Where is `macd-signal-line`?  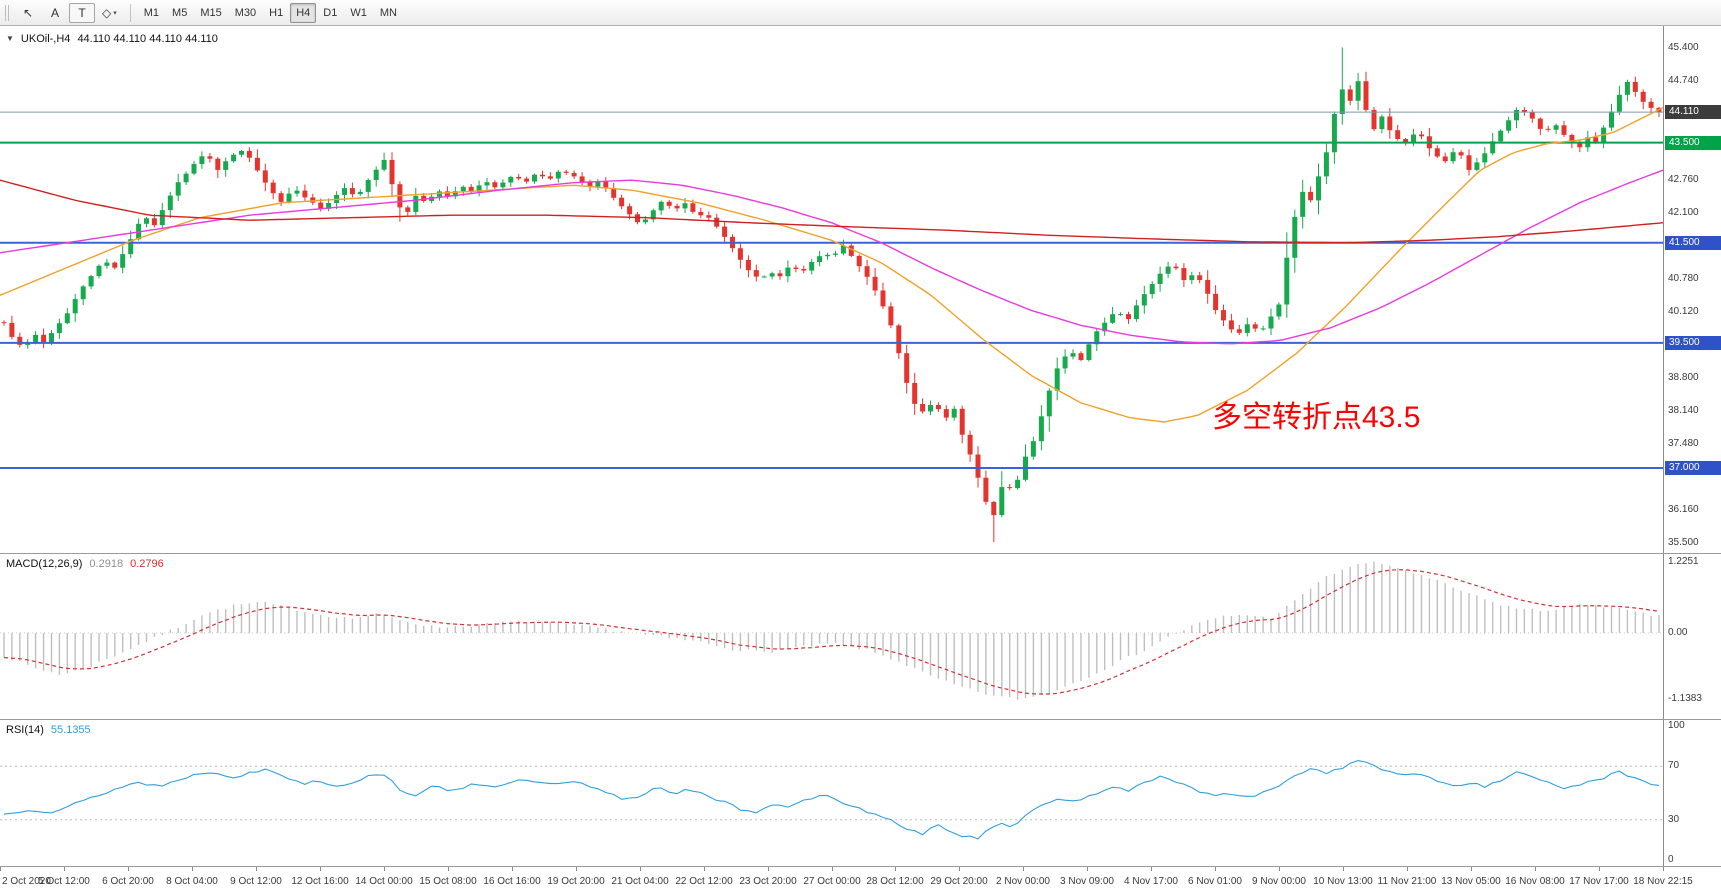
macd-signal-line is located at coordinates (831, 632).